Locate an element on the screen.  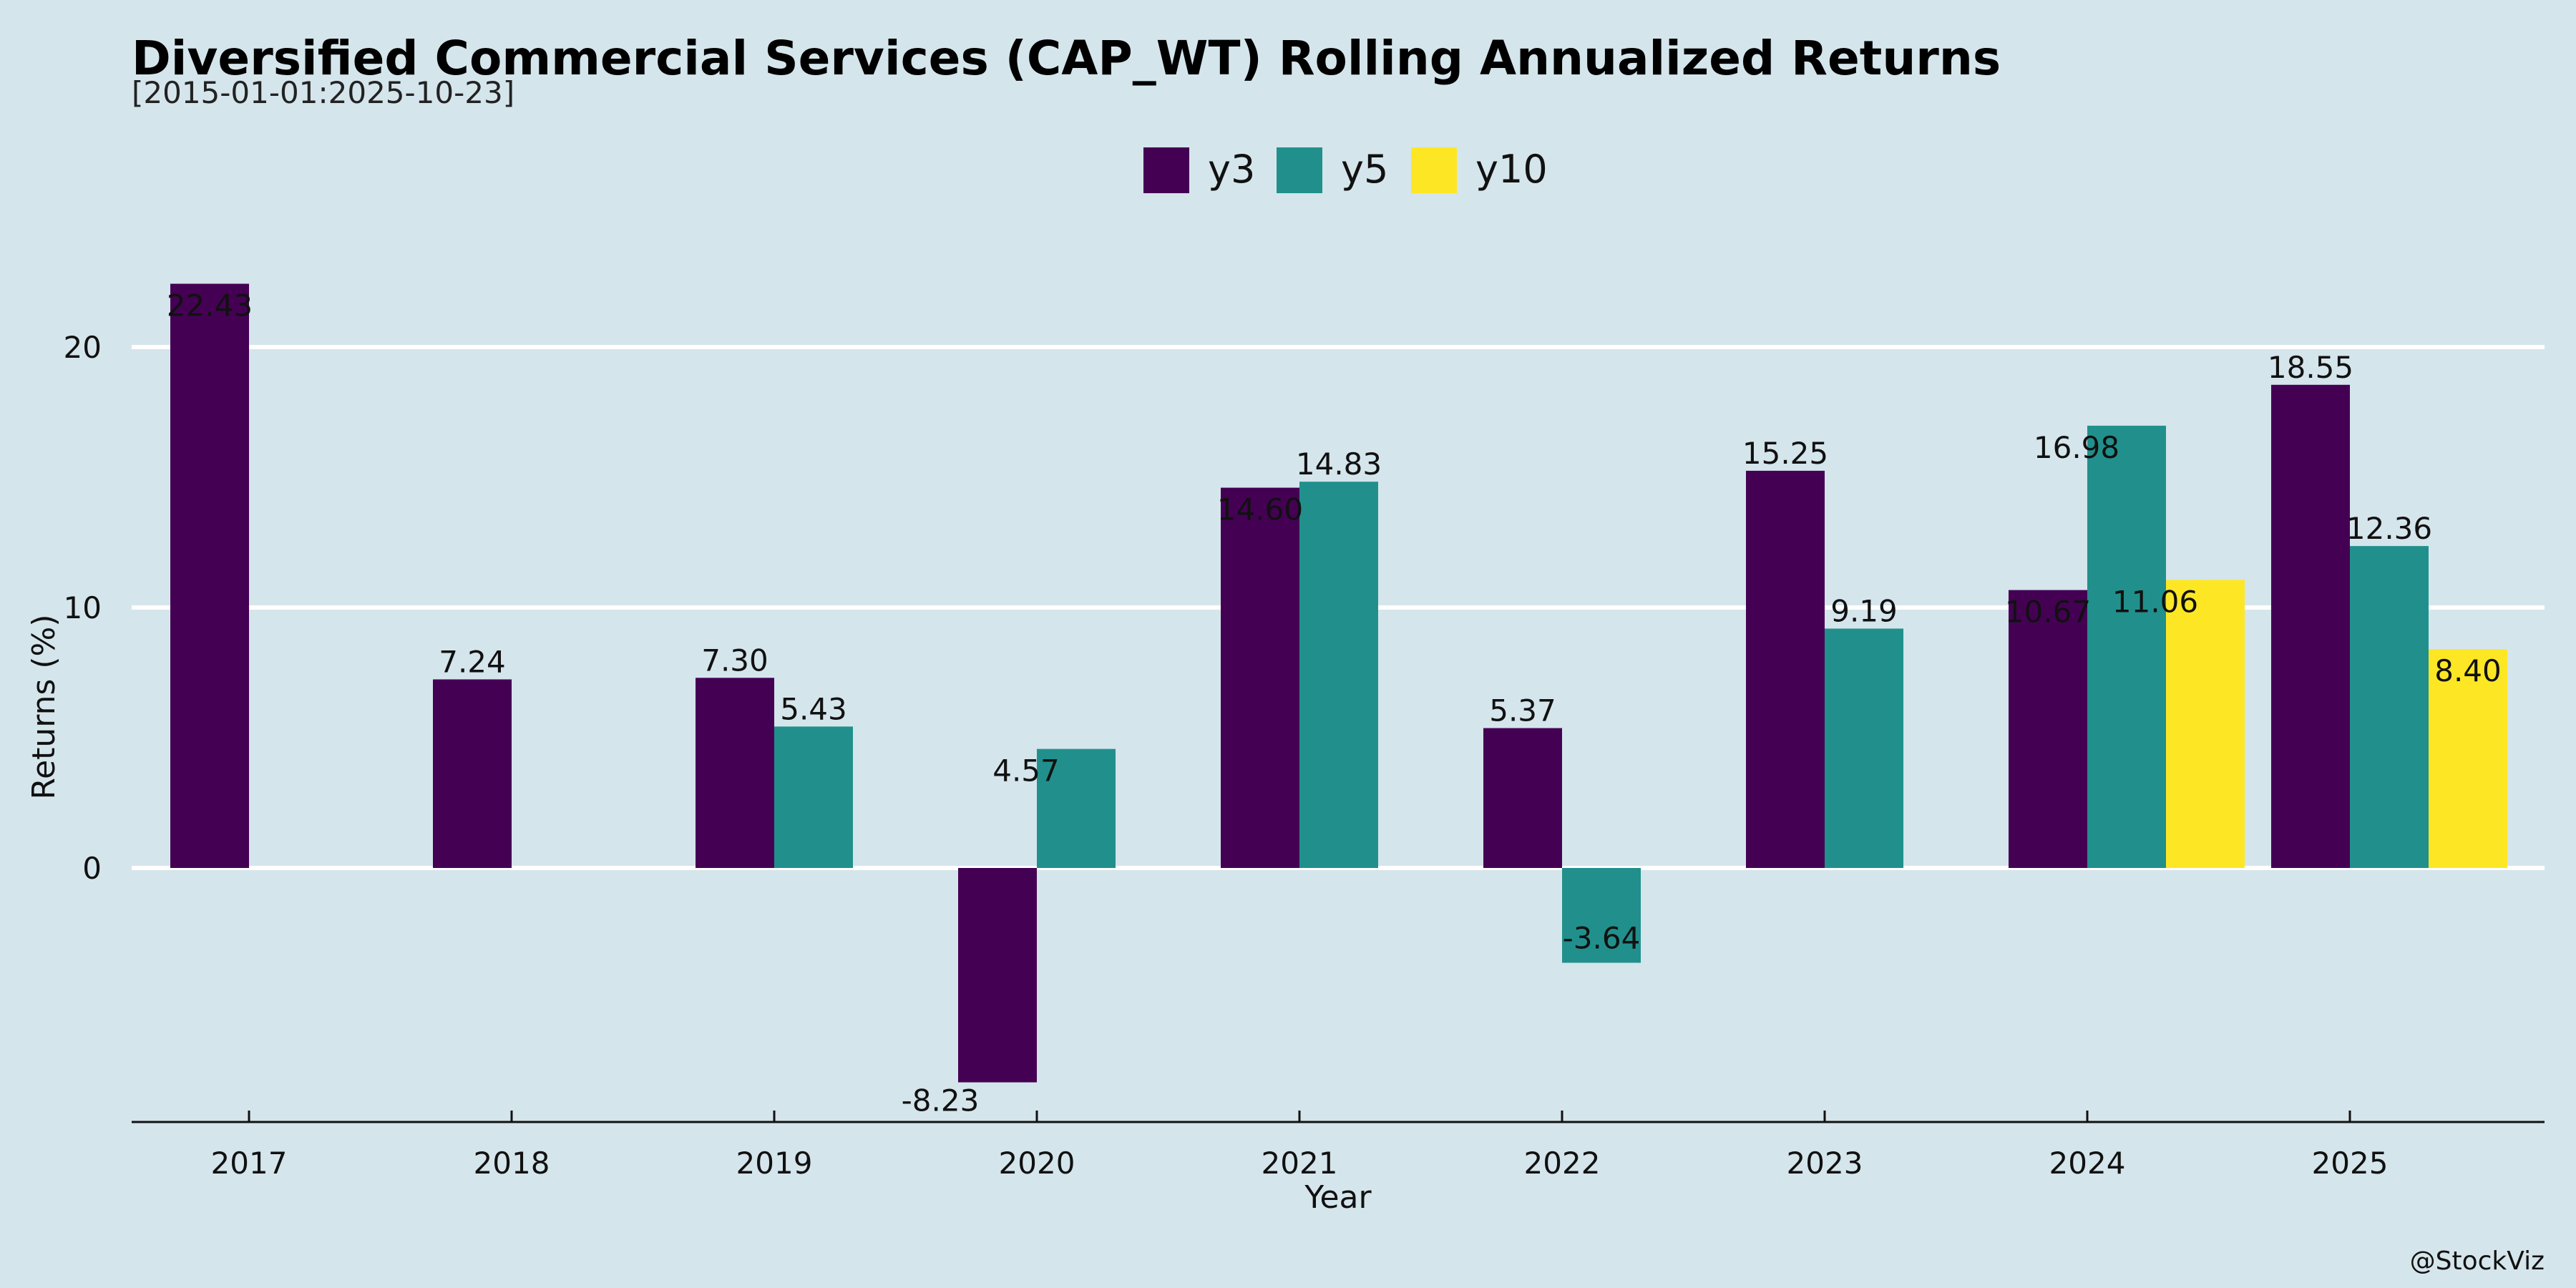
data-label-y5-2020: 4.57 is located at coordinates (1026, 771).